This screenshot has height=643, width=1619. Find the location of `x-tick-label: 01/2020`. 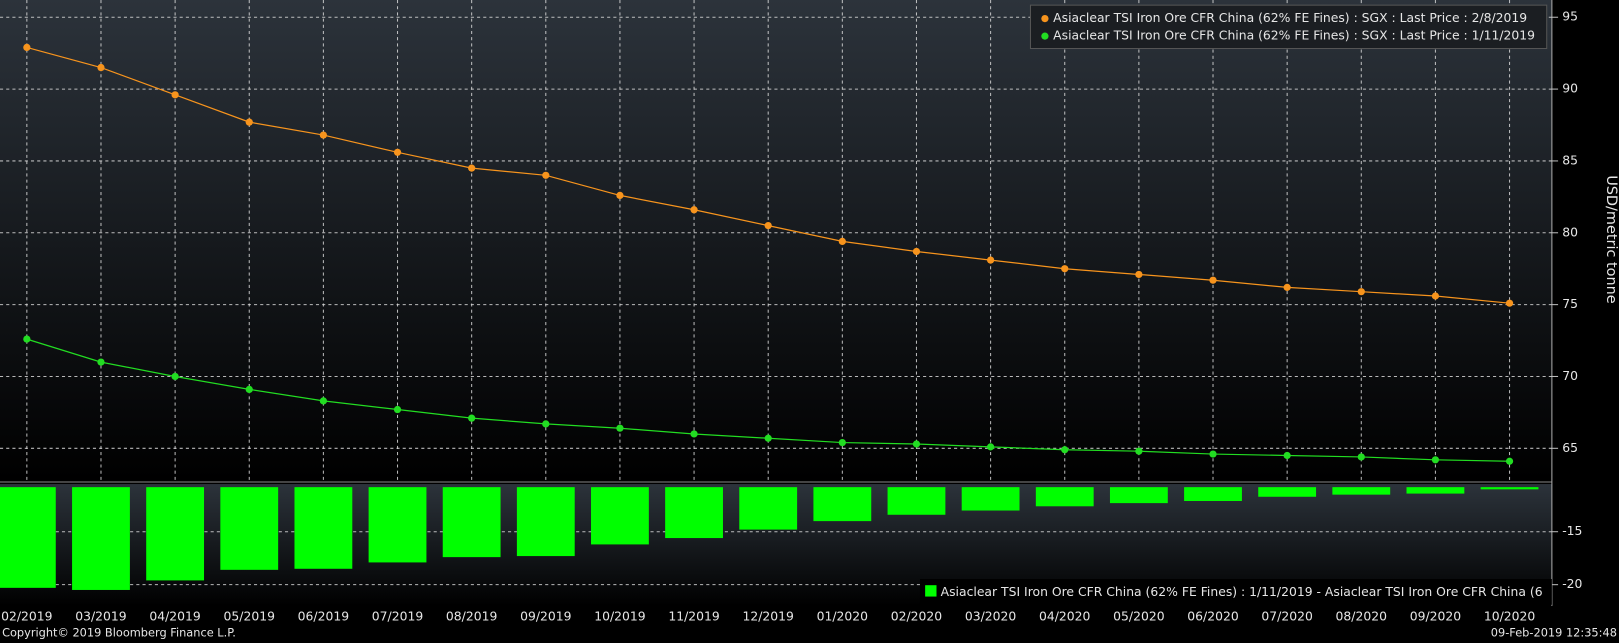

x-tick-label: 01/2020 is located at coordinates (843, 617).